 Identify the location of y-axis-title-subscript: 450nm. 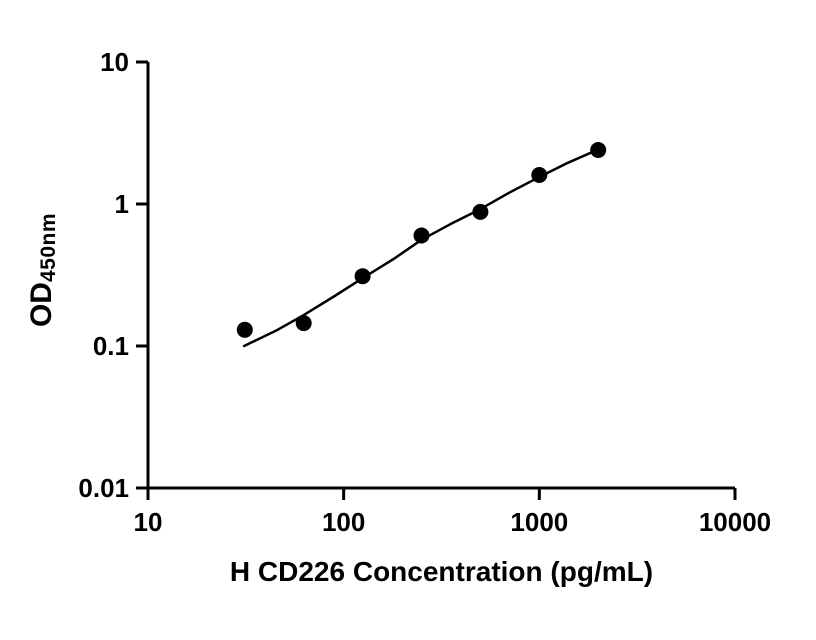
(48, 247).